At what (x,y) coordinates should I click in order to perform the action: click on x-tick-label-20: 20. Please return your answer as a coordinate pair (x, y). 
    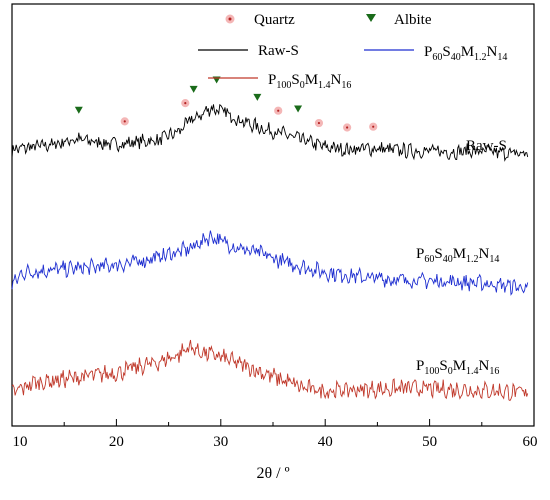
    Looking at the image, I should click on (116, 442).